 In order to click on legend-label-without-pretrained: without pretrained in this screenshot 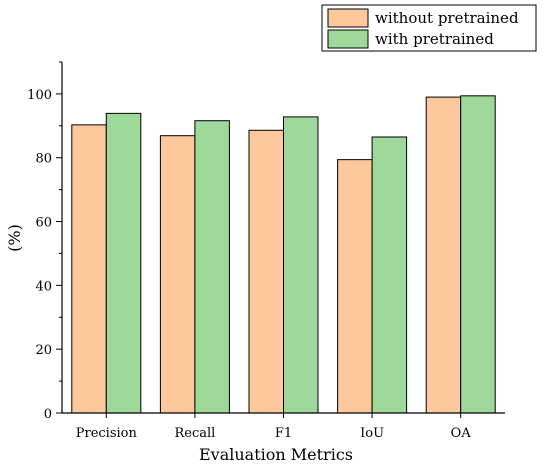, I will do `click(447, 18)`.